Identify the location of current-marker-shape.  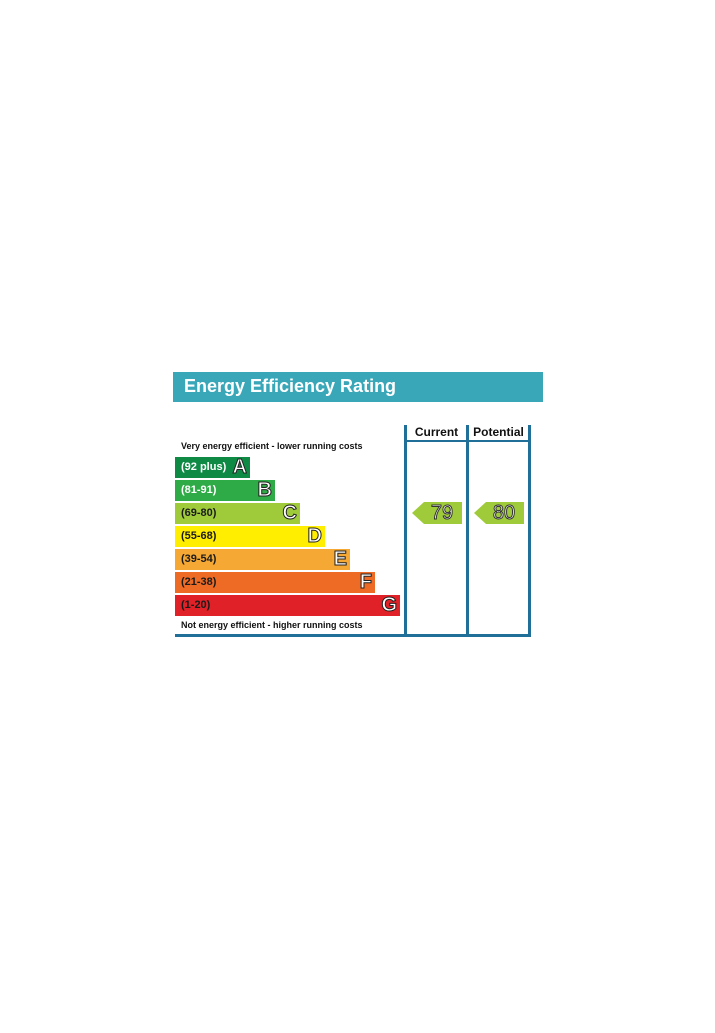
(437, 513).